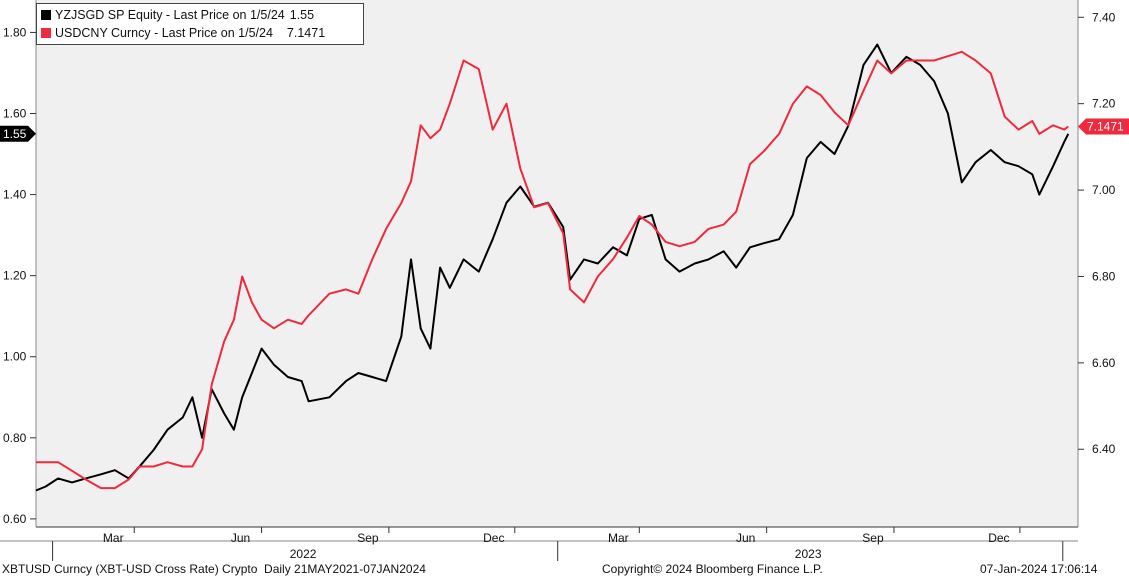 Image resolution: width=1129 pixels, height=580 pixels. I want to click on left-tick-label: 0.80, so click(15, 438).